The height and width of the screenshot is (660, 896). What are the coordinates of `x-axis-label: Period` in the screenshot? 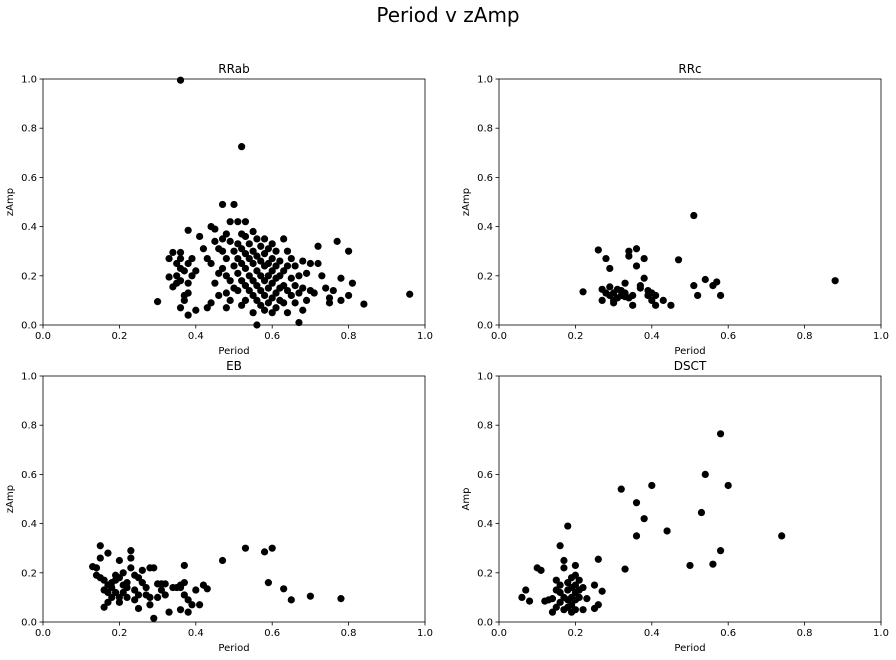 It's located at (233, 351).